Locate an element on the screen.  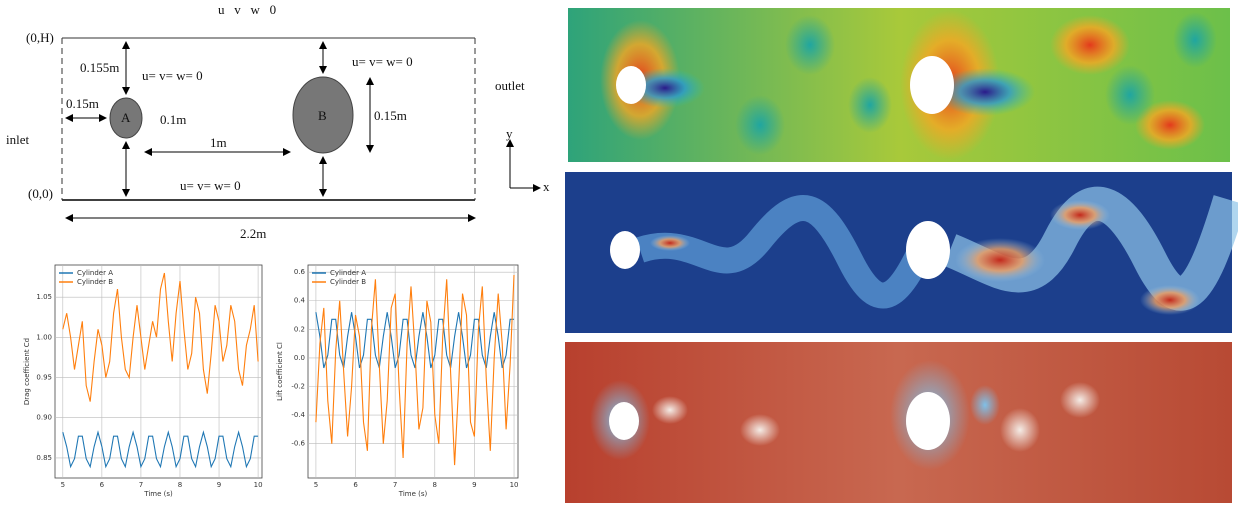
plot-area is located at coordinates (158, 371).